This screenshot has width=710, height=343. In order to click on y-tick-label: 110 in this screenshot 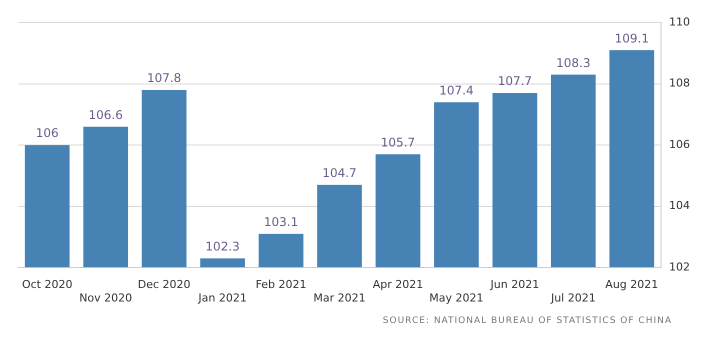, I will do `click(679, 21)`.